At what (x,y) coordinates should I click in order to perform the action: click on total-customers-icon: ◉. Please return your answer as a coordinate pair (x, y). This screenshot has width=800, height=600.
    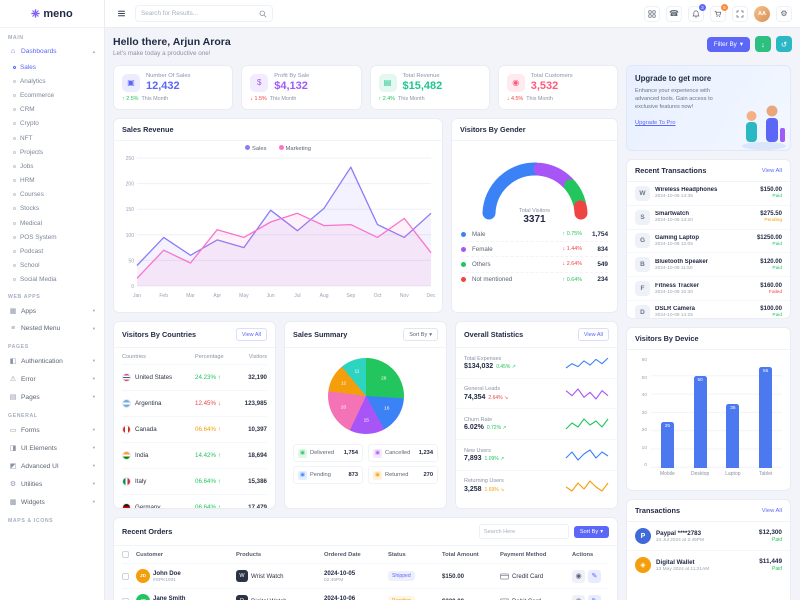
    Looking at the image, I should click on (515, 82).